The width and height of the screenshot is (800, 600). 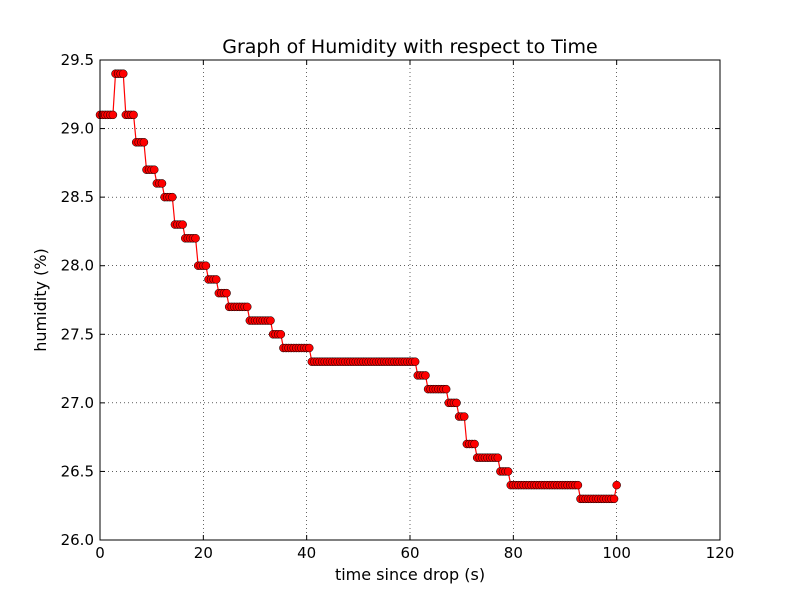 I want to click on y-tick-label: 28.5, so click(x=77, y=197).